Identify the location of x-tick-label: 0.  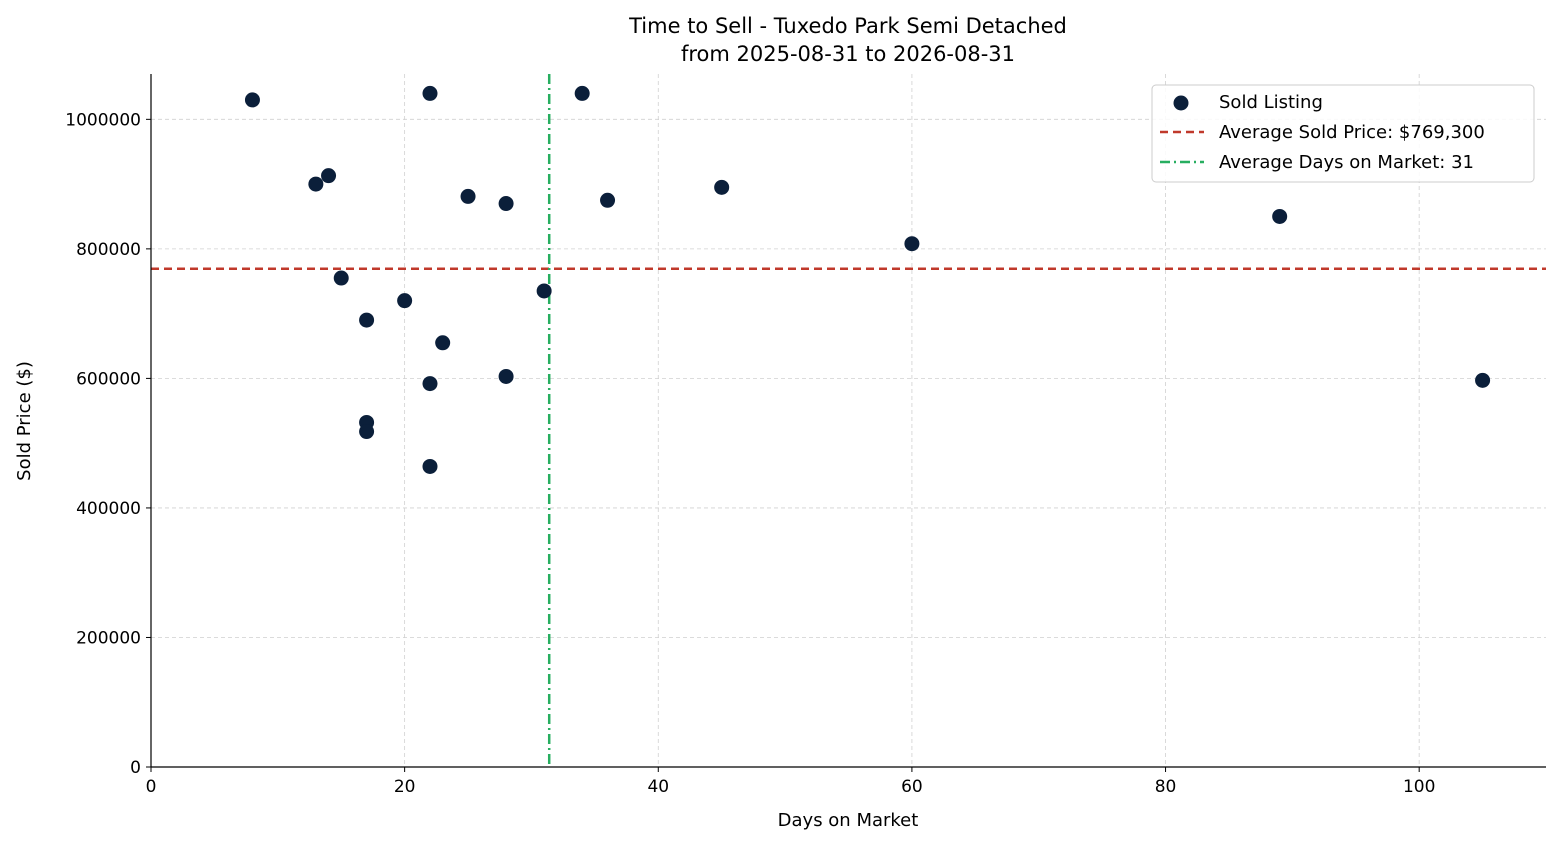
(151, 787).